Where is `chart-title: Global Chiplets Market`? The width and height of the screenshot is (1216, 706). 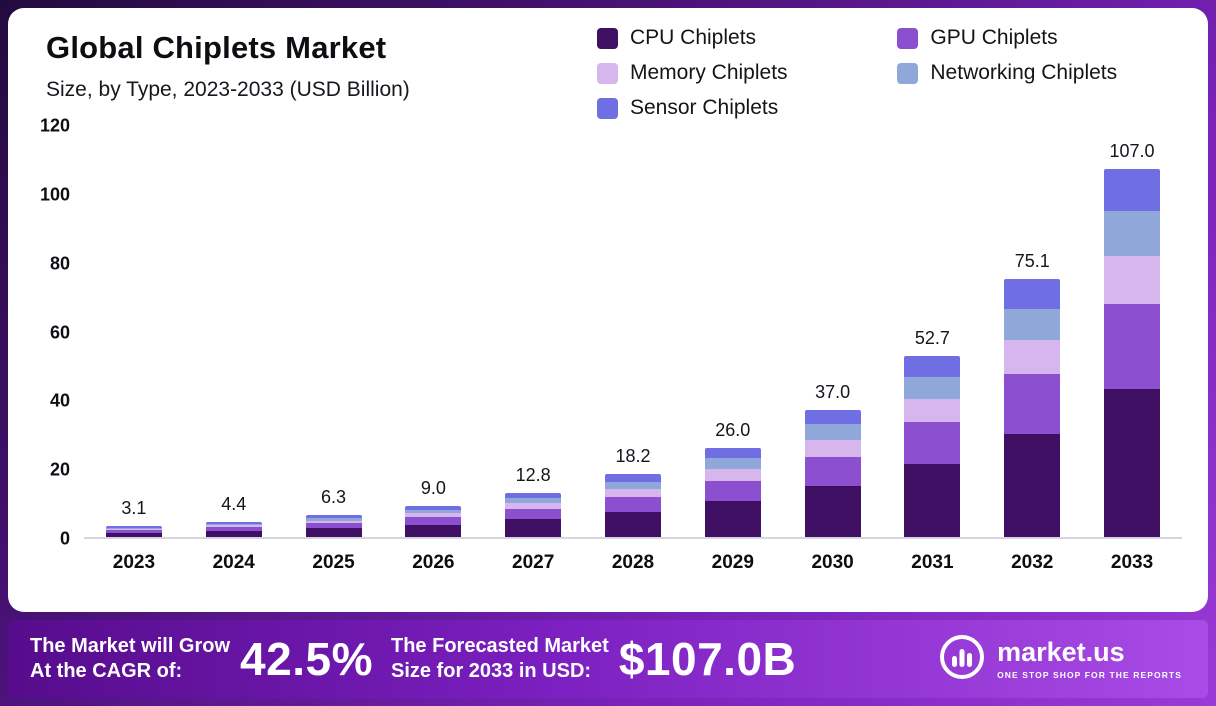 chart-title: Global Chiplets Market is located at coordinates (216, 47).